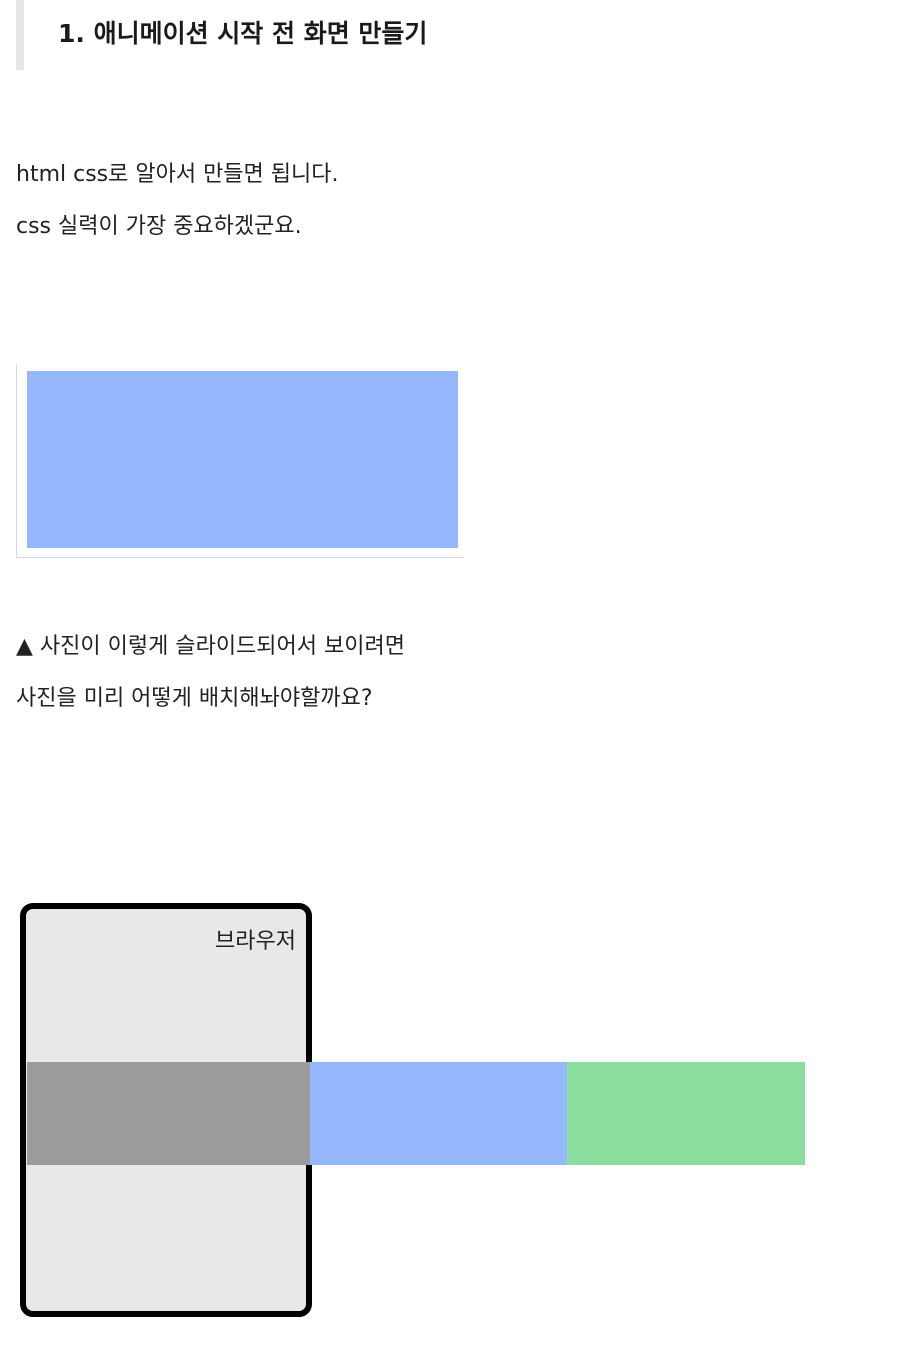 The image size is (902, 1347). I want to click on paragraph-1: html css로 알아서 만들면 됩니다., so click(177, 174).